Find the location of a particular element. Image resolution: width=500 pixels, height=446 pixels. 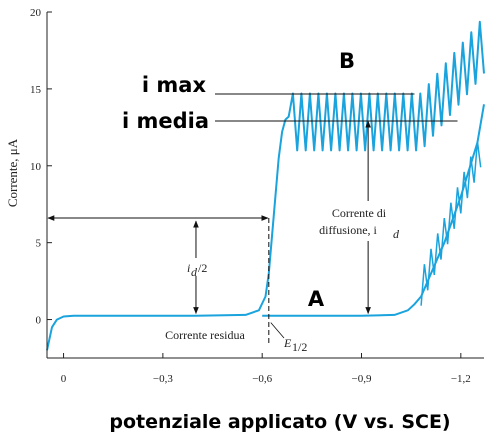

x-tick-label: −1,2 is located at coordinates (461, 379).